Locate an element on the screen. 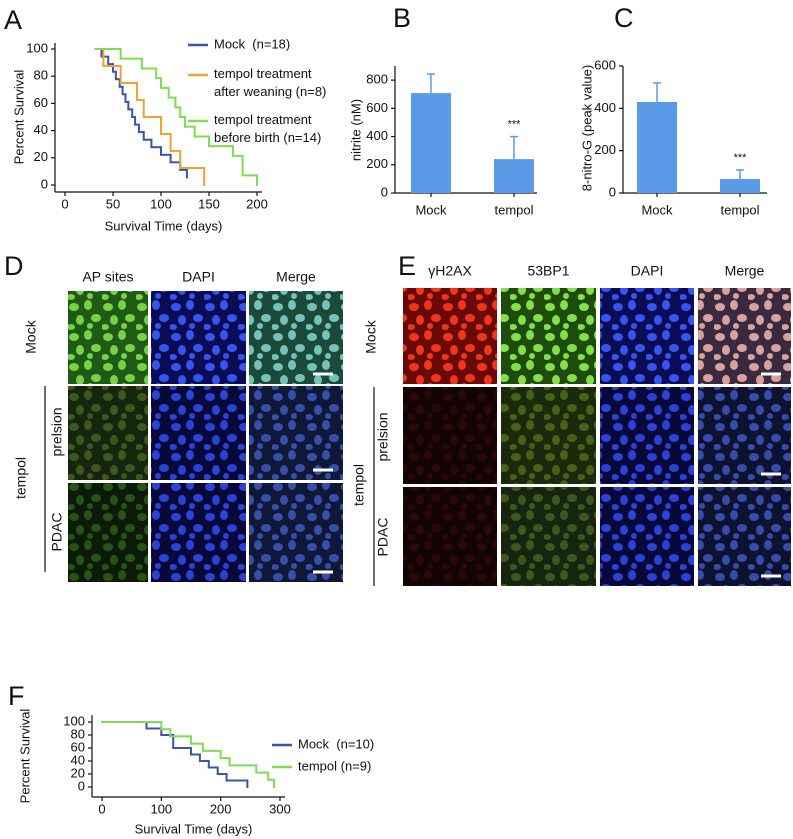  legend-label: tempol treatment after weaning (n=8) is located at coordinates (270, 82).